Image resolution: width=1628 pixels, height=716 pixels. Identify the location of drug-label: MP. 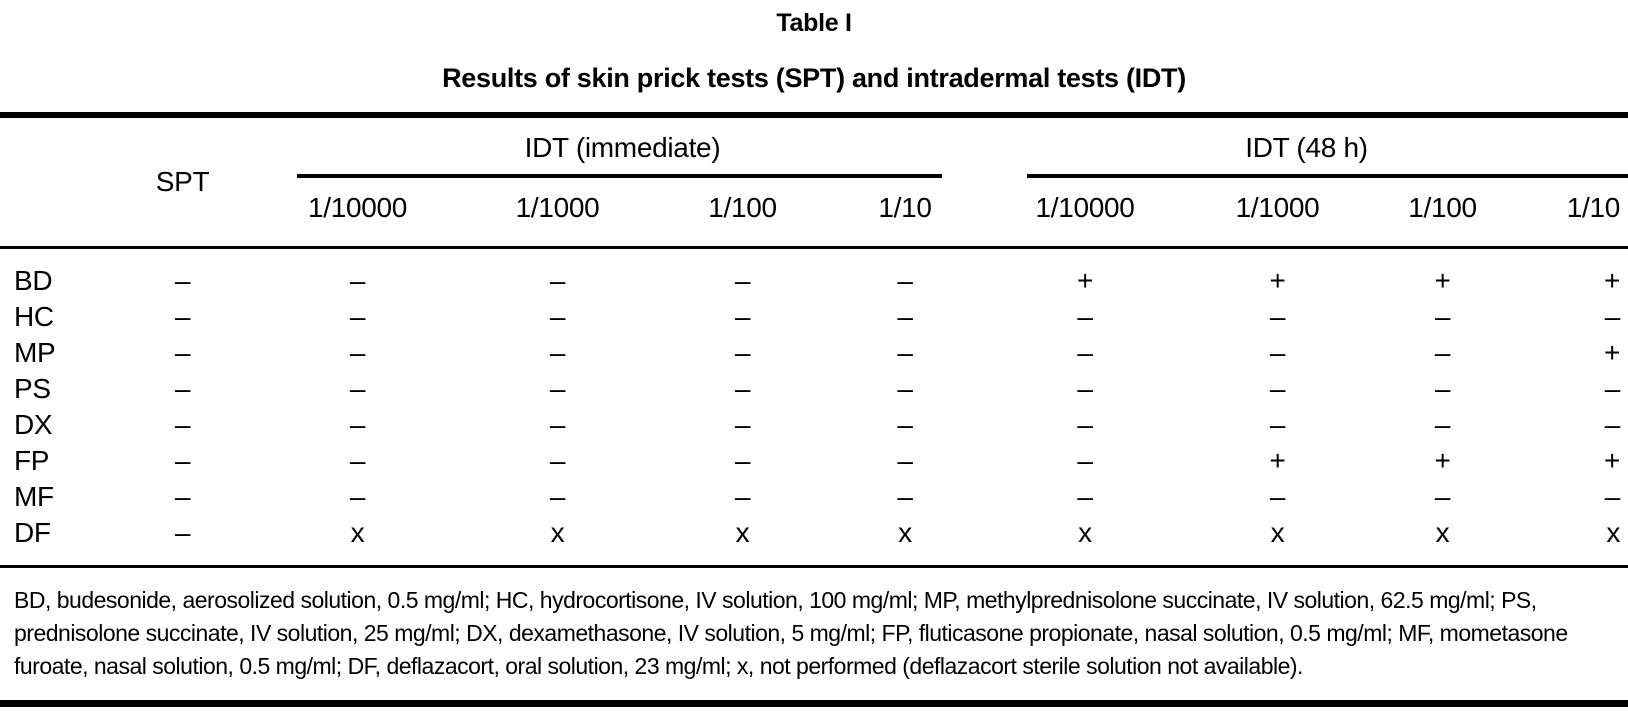
(35, 352).